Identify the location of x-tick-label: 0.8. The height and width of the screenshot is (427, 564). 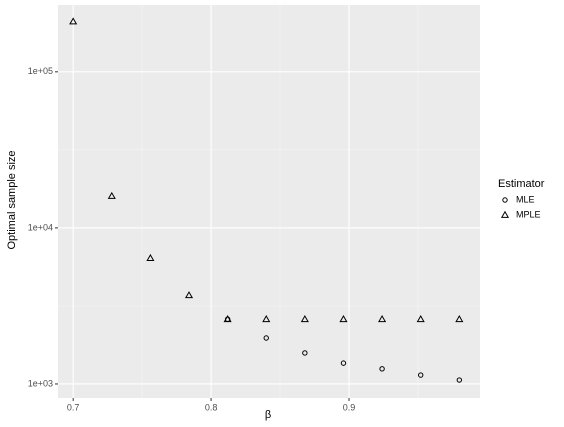
(211, 407).